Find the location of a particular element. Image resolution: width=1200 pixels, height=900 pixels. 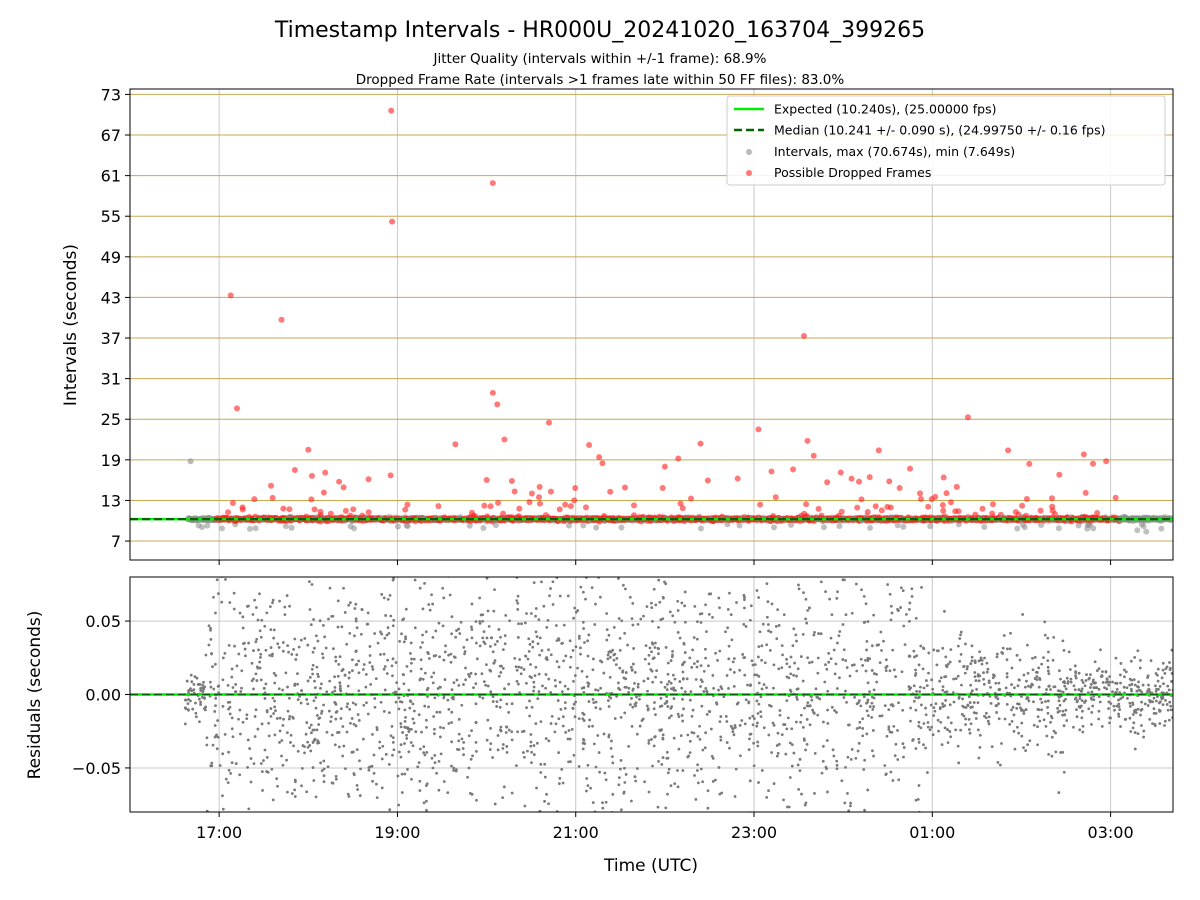

top-ytick-label: 73 is located at coordinates (111, 94).